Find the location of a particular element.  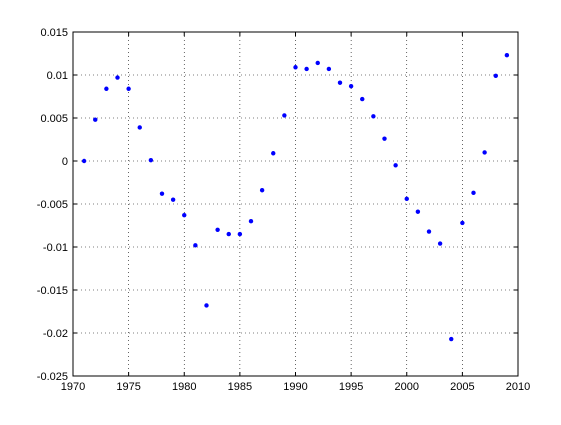

x-tick-label: 1970 is located at coordinates (73, 387).